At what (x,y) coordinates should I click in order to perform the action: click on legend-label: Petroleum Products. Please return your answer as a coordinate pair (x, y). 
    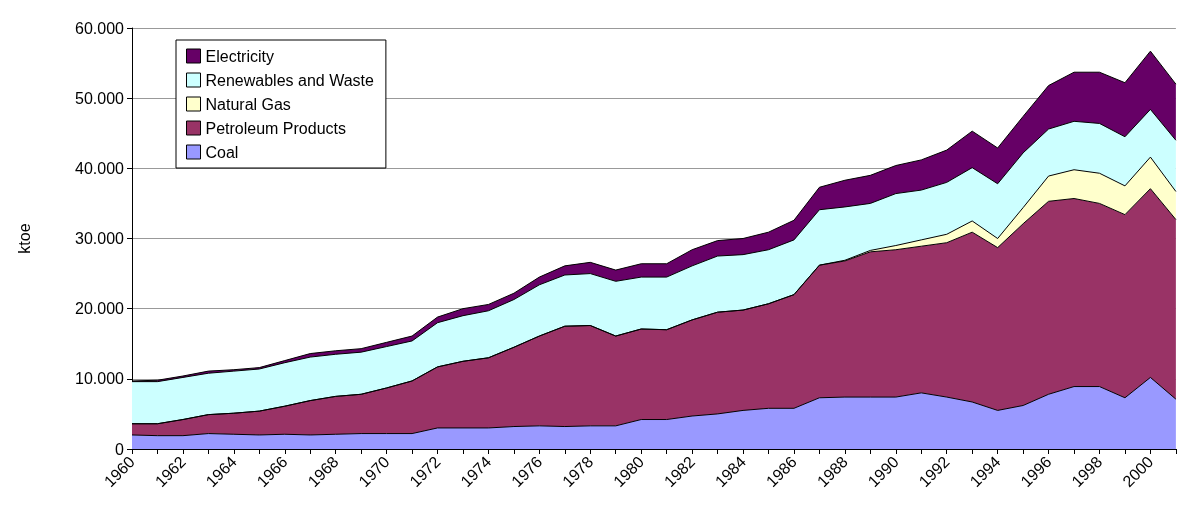
    Looking at the image, I should click on (276, 128).